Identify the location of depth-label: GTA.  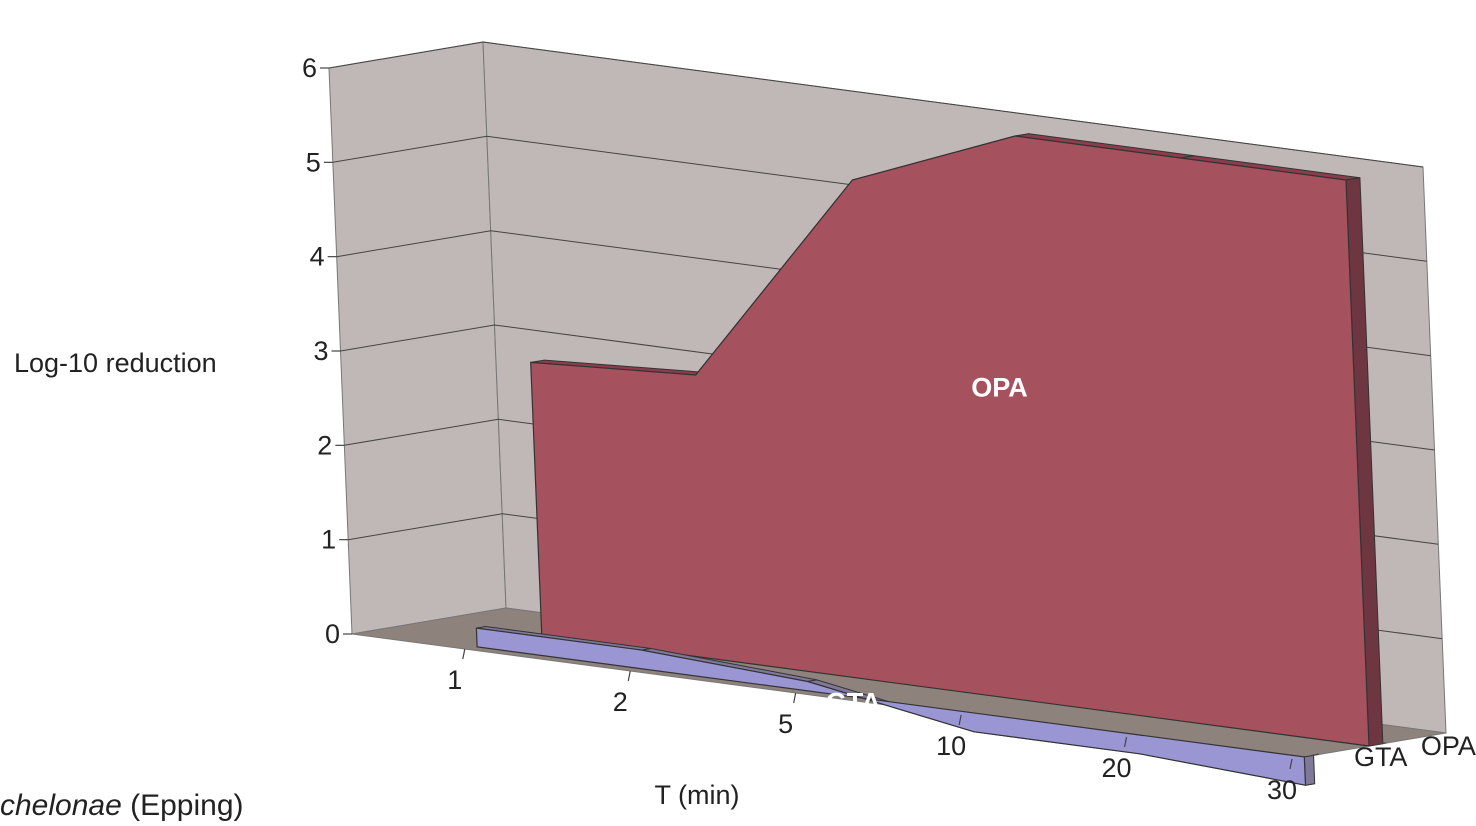
(1381, 757).